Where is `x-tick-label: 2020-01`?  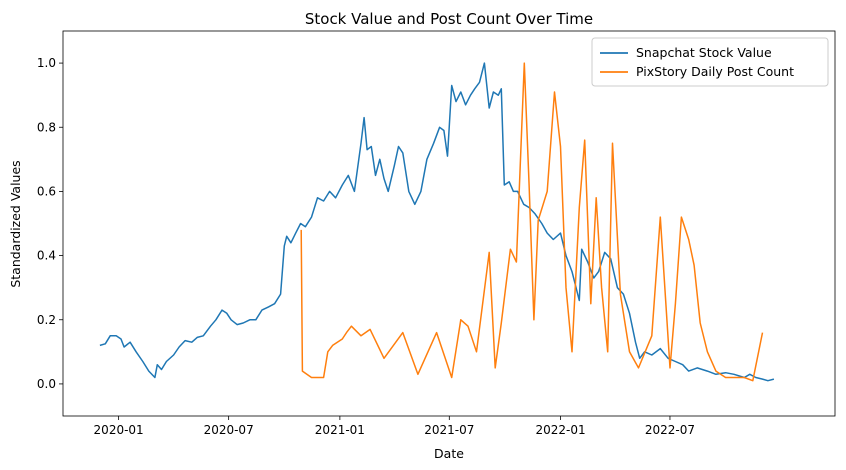 x-tick-label: 2020-01 is located at coordinates (119, 430).